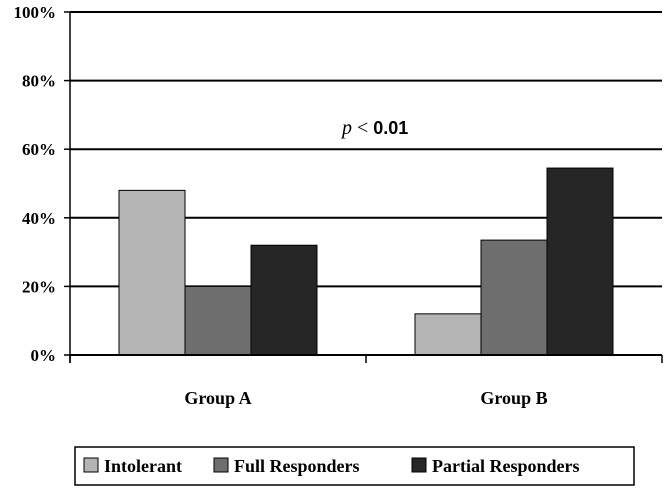 The height and width of the screenshot is (491, 667). What do you see at coordinates (217, 398) in the screenshot?
I see `category-label: Group A` at bounding box center [217, 398].